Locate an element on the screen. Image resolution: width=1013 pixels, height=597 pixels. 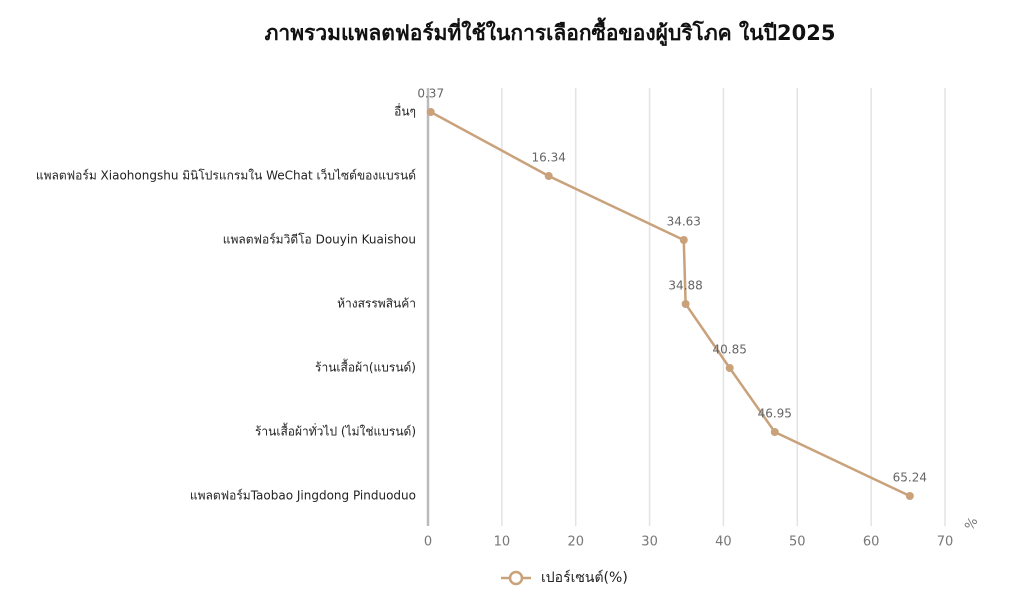
x-tick-label: 60 is located at coordinates (871, 542).